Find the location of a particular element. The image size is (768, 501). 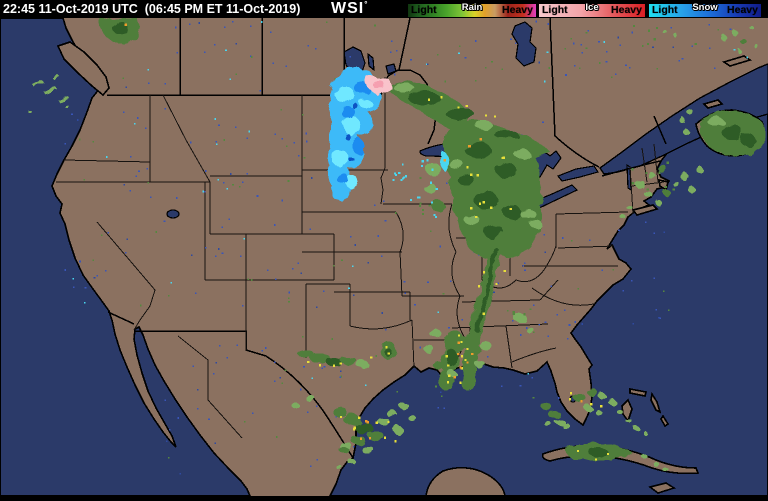

ice-label: Ice is located at coordinates (592, 7).